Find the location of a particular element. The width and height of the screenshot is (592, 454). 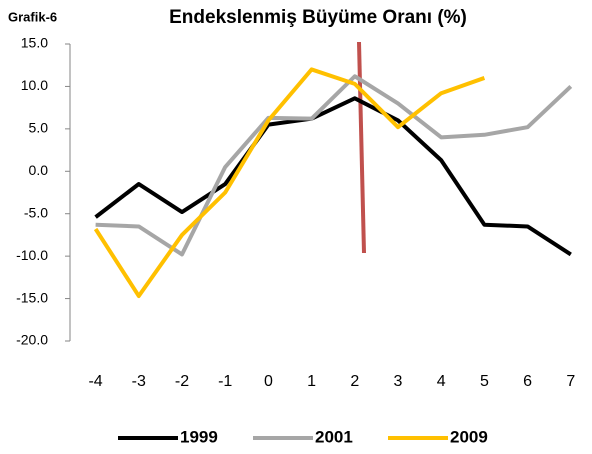

legend-label: 1999 is located at coordinates (199, 436).